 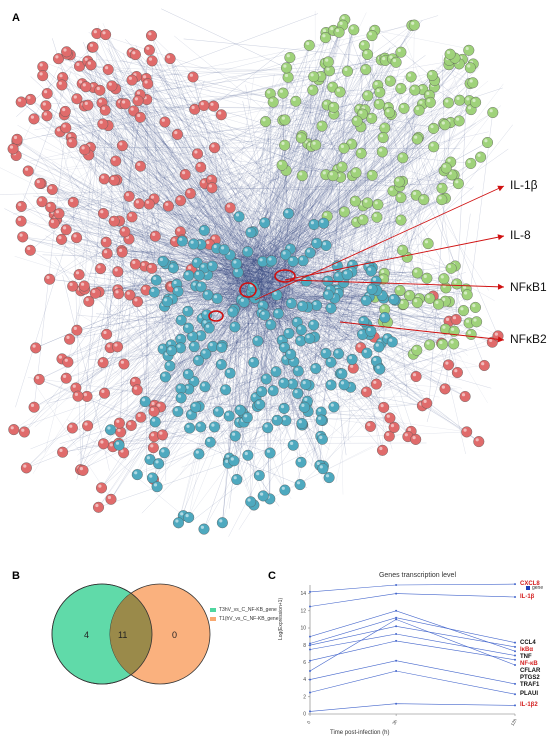 What do you see at coordinates (412, 588) in the screenshot?
I see `series-line` at bounding box center [412, 588].